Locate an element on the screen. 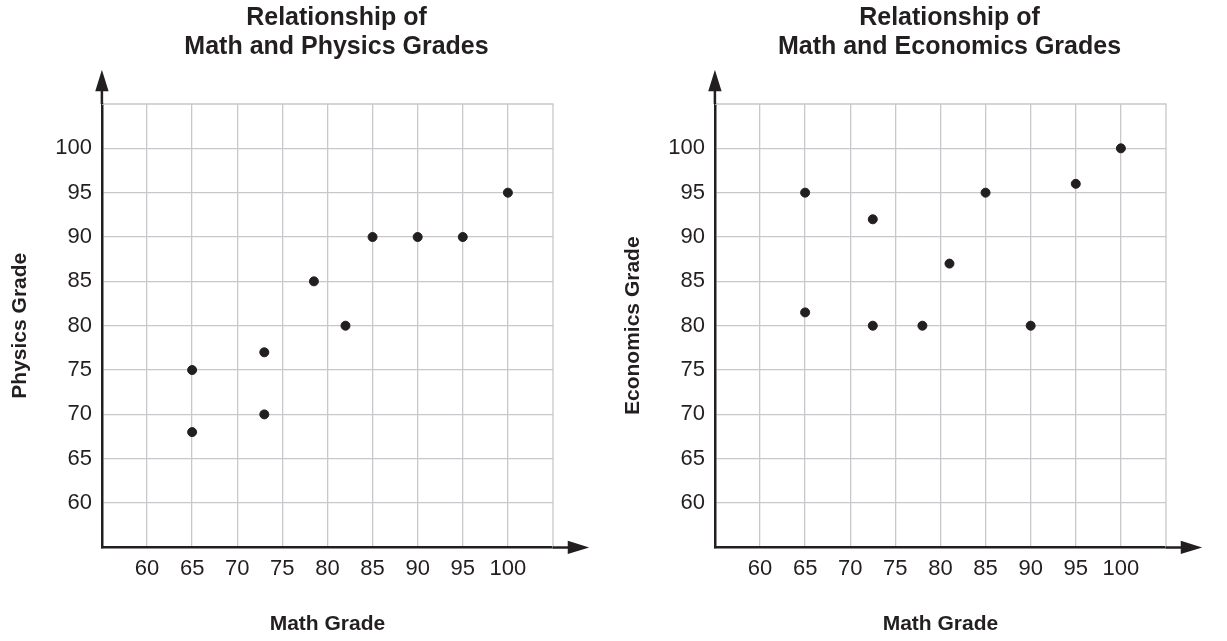  chart-title: Relationship of Math and Economics Grades is located at coordinates (949, 31).